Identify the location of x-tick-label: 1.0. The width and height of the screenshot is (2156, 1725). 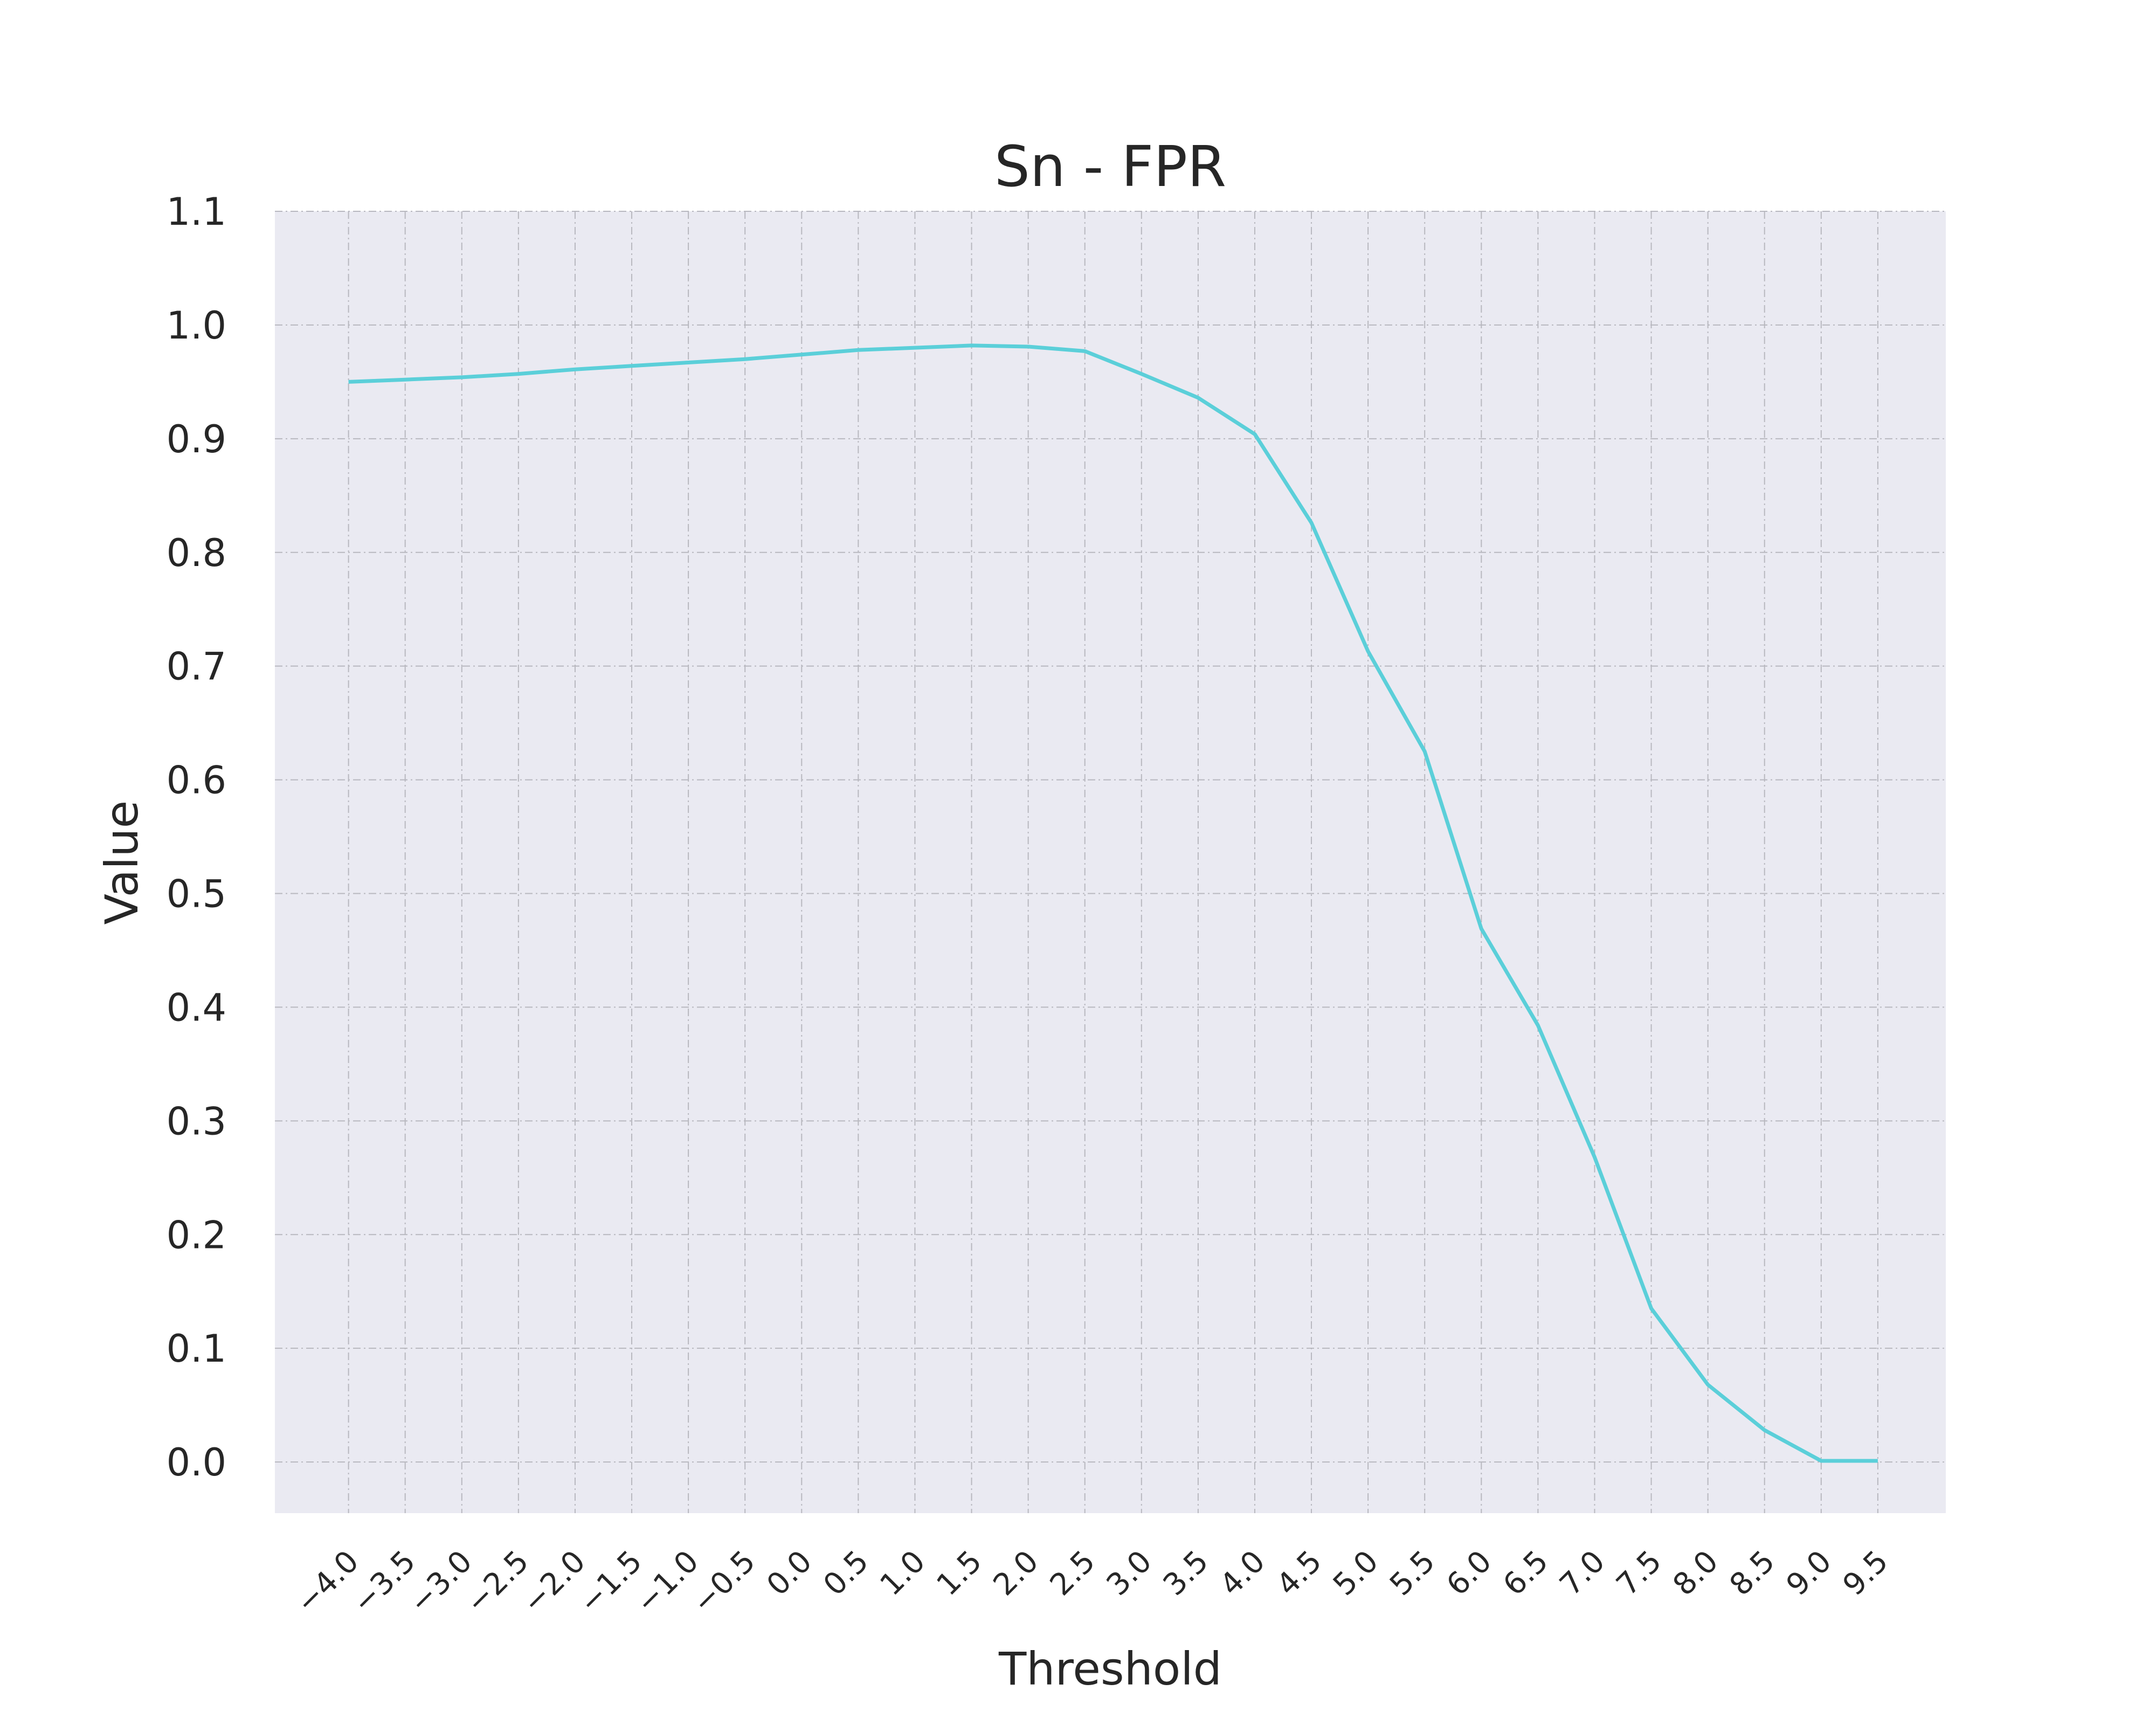
(902, 1573).